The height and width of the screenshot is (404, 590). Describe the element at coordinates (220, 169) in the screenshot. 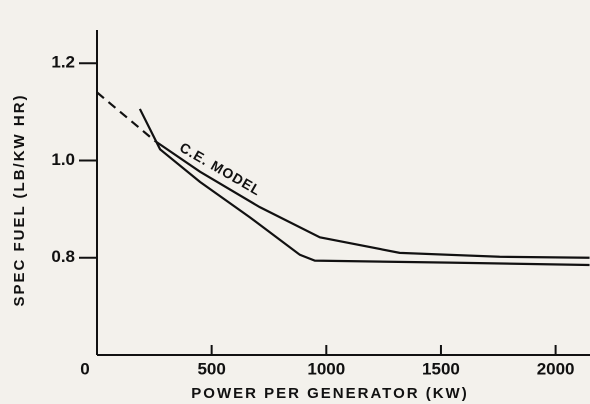

I see `annotation: C.E. MODEL` at that location.